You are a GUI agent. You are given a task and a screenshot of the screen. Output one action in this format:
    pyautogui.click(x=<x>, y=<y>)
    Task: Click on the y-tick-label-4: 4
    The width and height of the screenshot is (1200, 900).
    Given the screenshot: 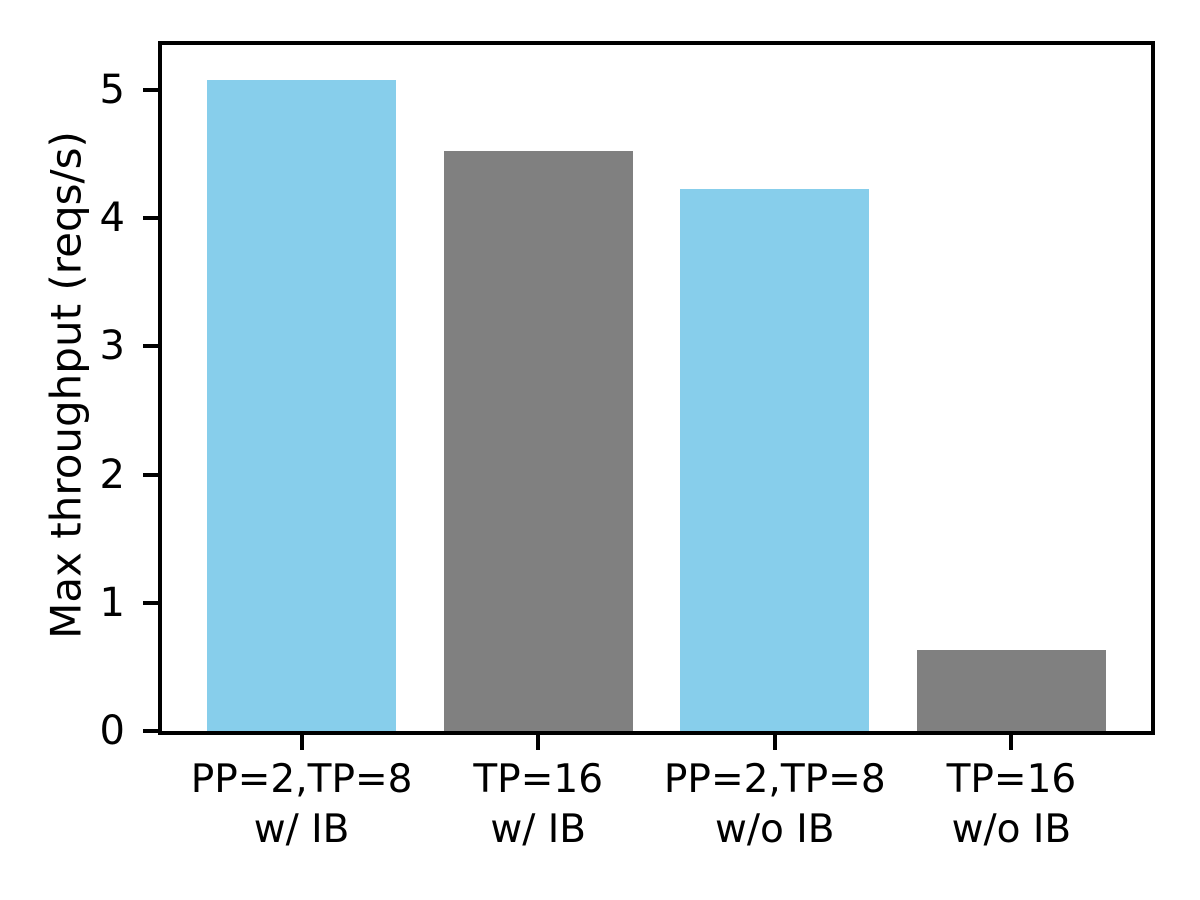 What is the action you would take?
    pyautogui.click(x=112, y=218)
    